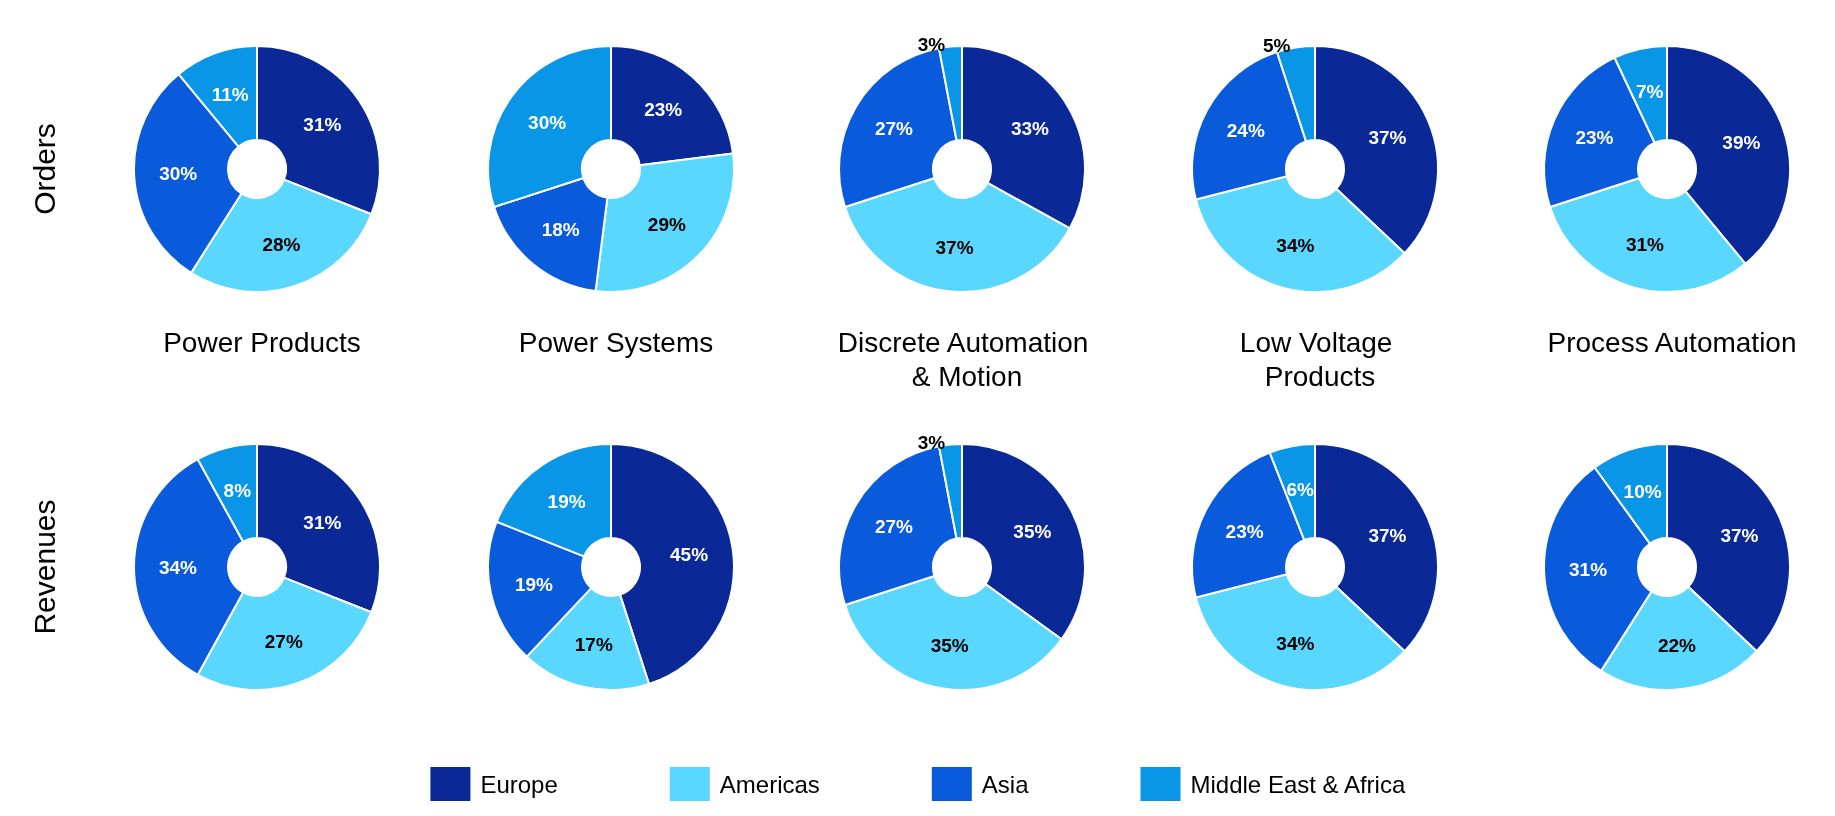  I want to click on text: Orders, so click(44, 169).